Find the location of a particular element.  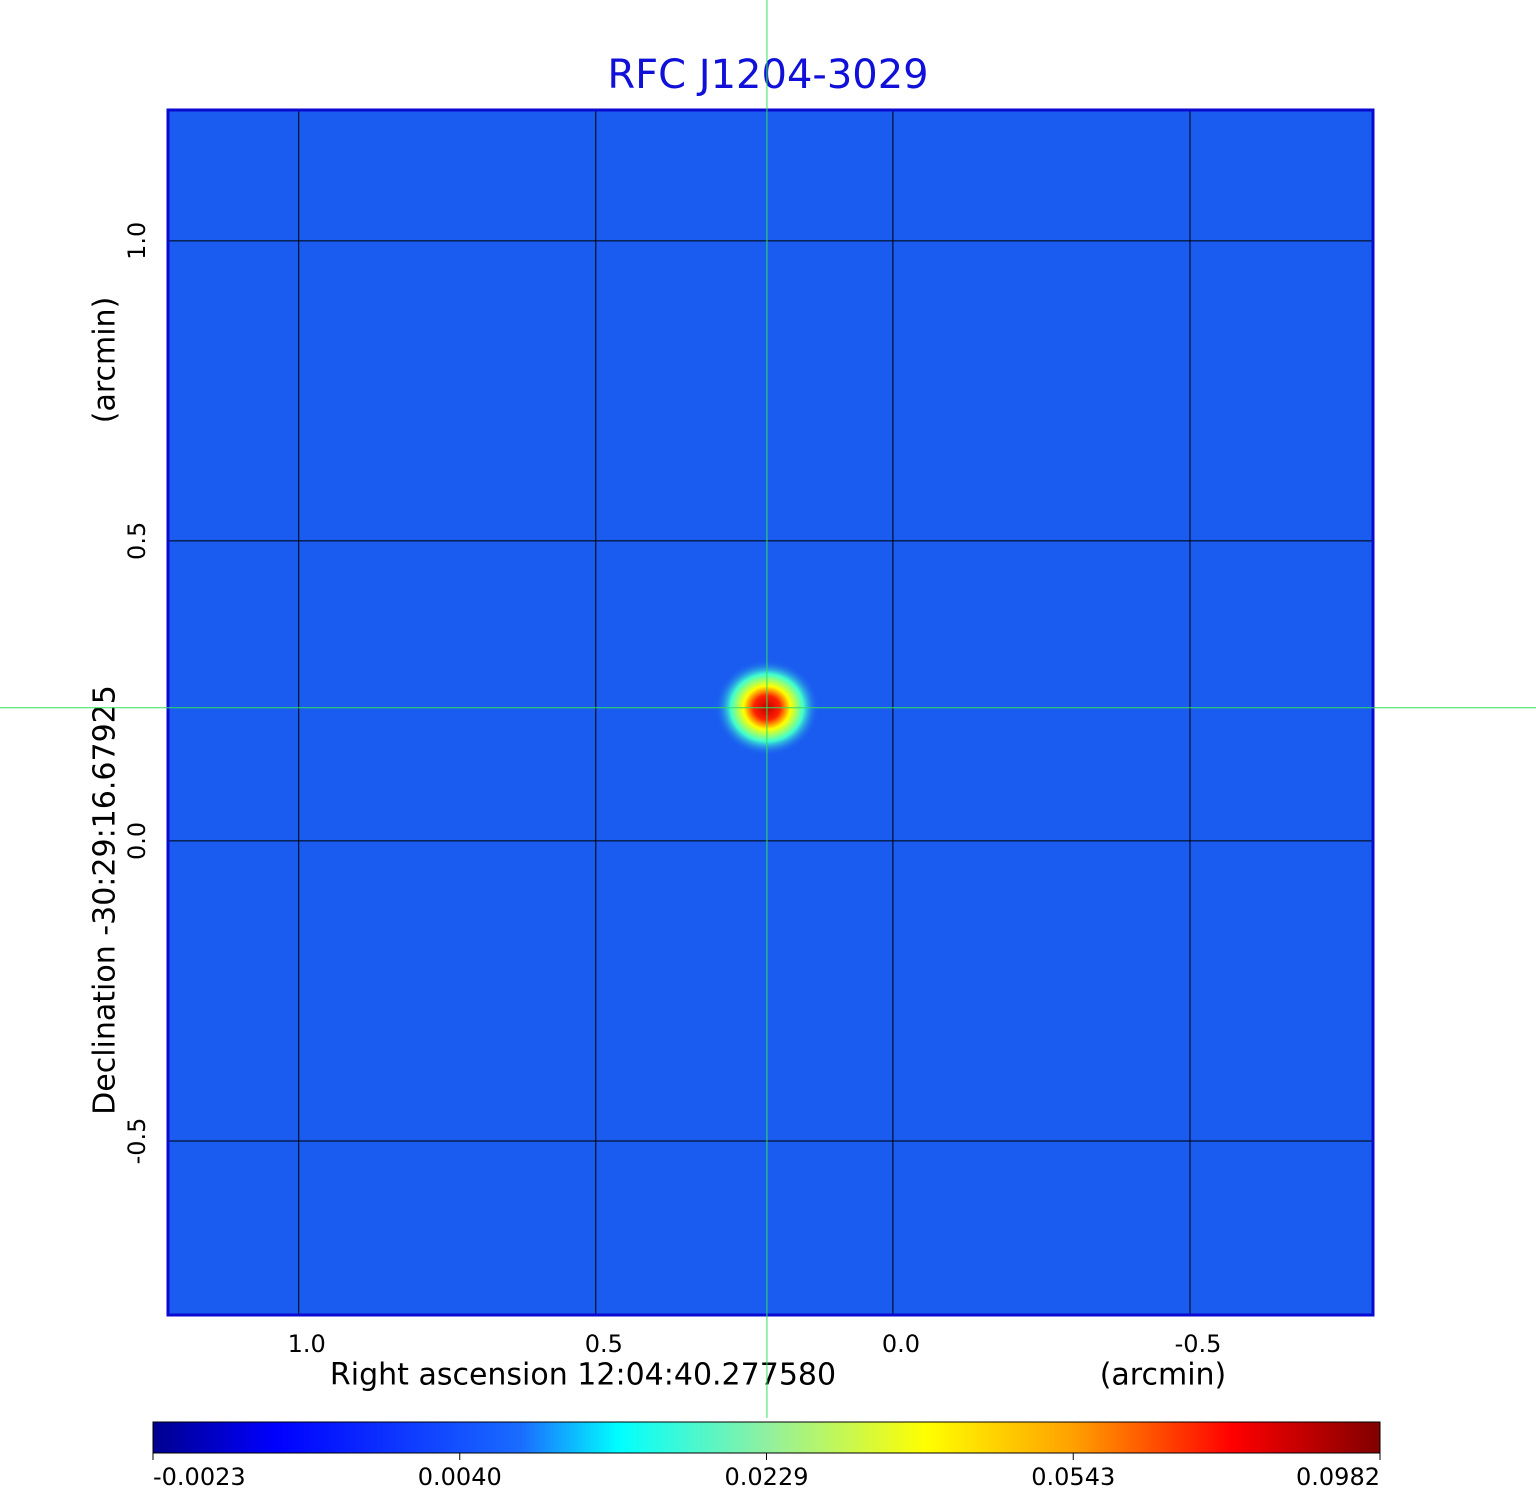

x-axis-unit: (arcmin) is located at coordinates (1163, 1375).